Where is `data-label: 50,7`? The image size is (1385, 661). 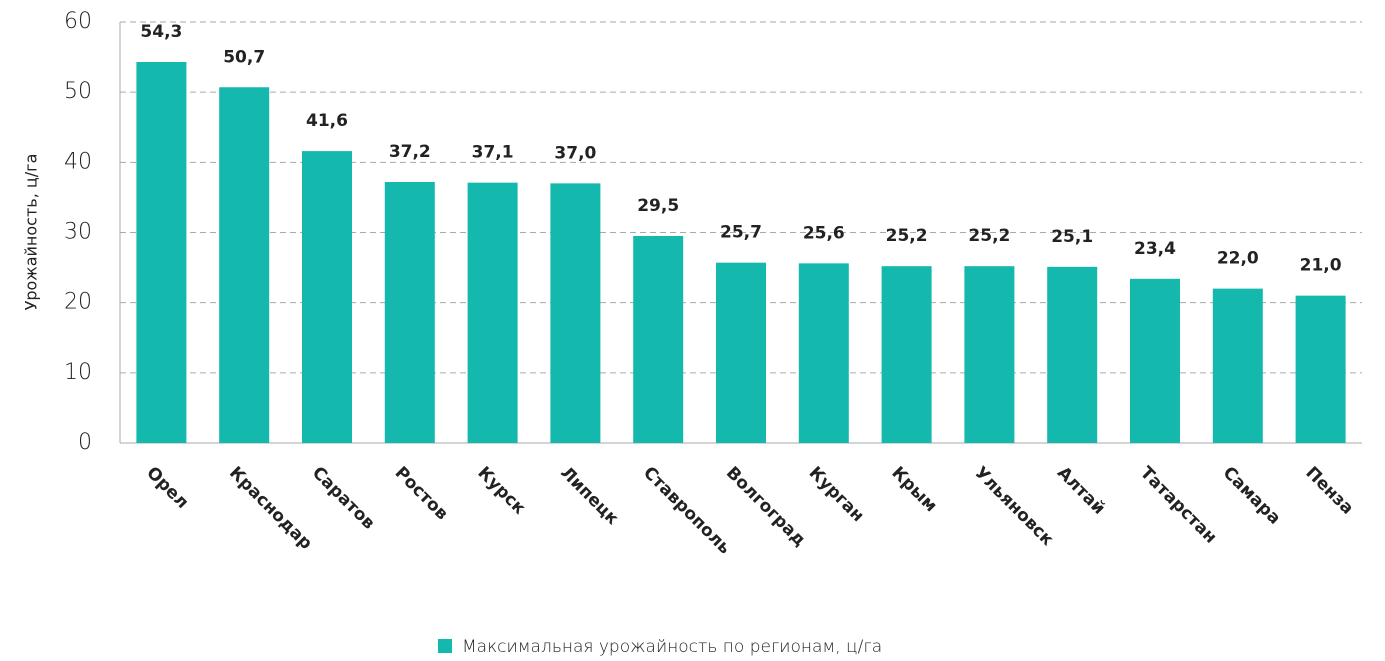
data-label: 50,7 is located at coordinates (244, 57).